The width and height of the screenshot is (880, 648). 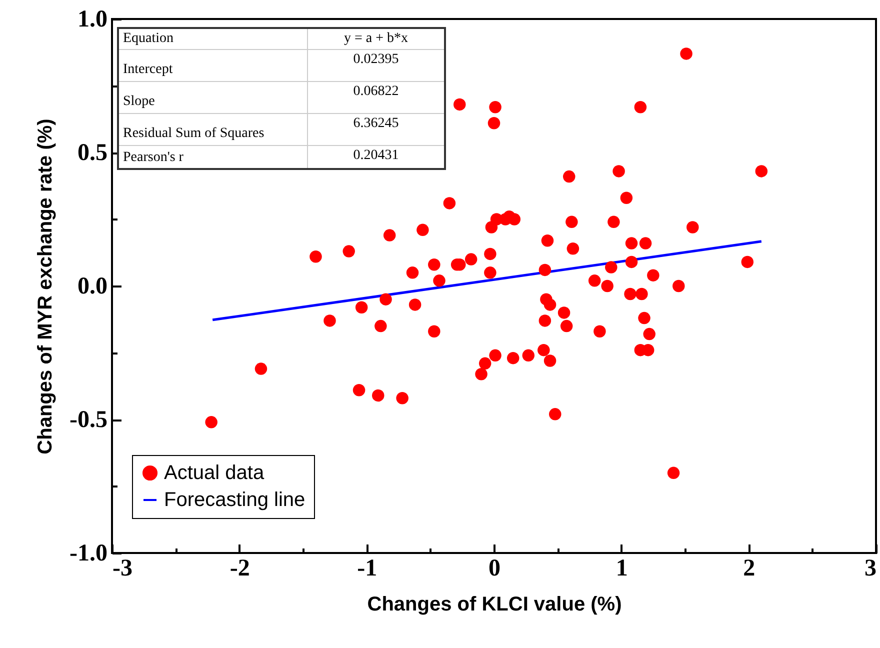 What do you see at coordinates (93, 19) in the screenshot?
I see `y-tick-label: 1.0` at bounding box center [93, 19].